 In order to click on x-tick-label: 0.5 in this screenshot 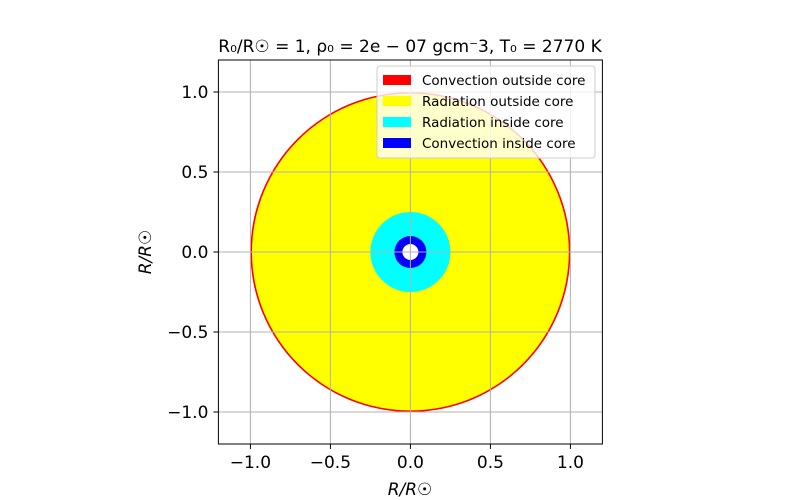, I will do `click(490, 463)`.